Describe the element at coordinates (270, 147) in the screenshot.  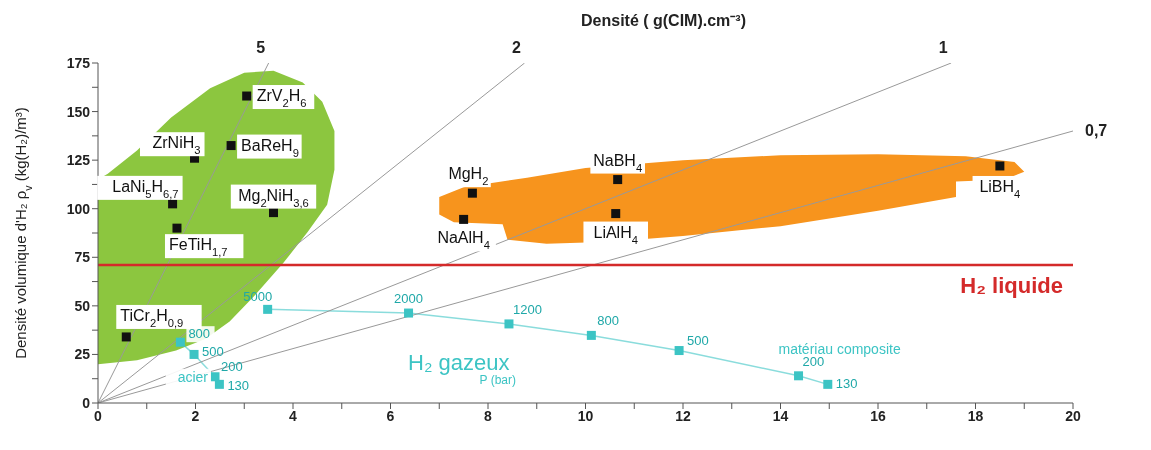
I see `annotation: BaReH$_{9}$` at that location.